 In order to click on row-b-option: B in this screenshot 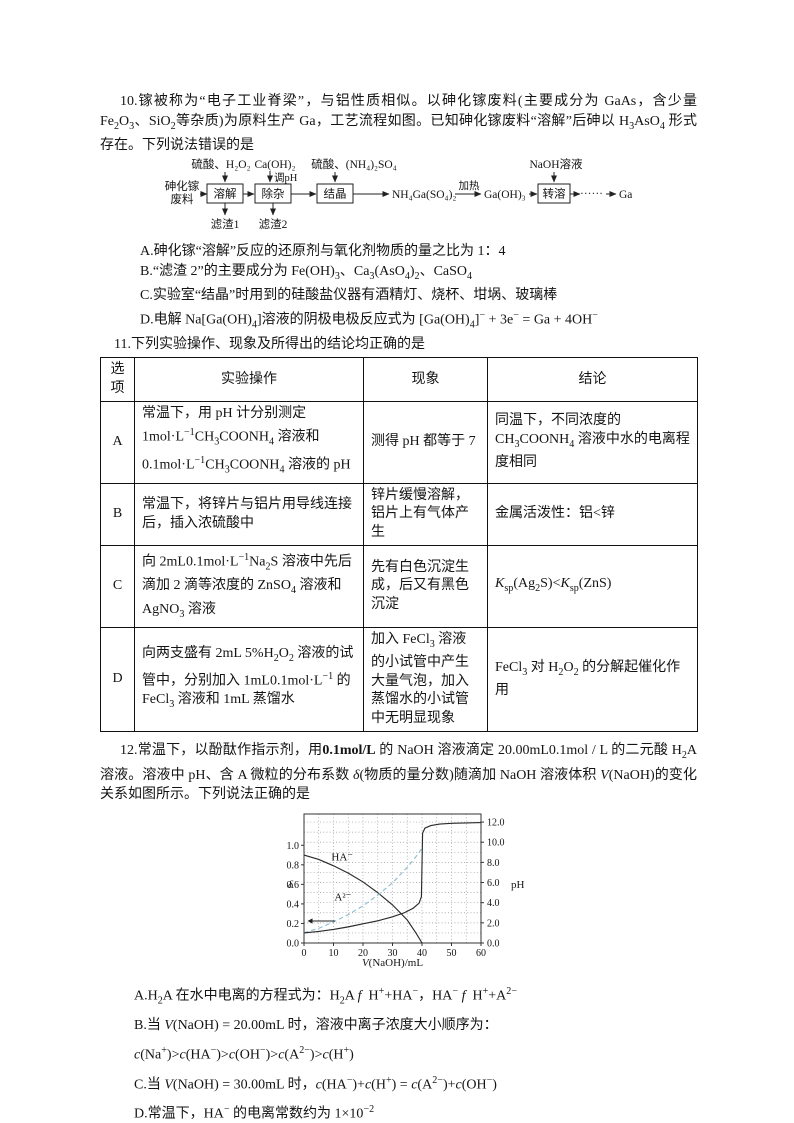, I will do `click(117, 514)`.